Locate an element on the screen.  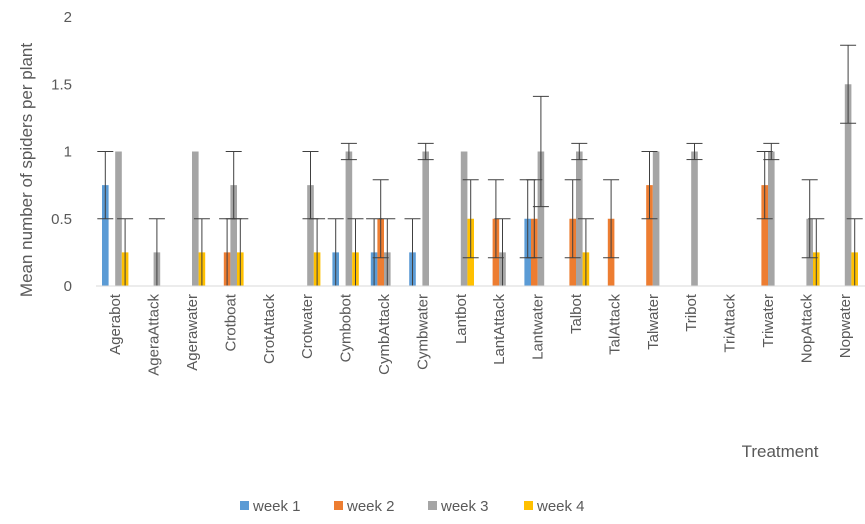
x-tick-label: Lantwater is located at coordinates (538, 327).